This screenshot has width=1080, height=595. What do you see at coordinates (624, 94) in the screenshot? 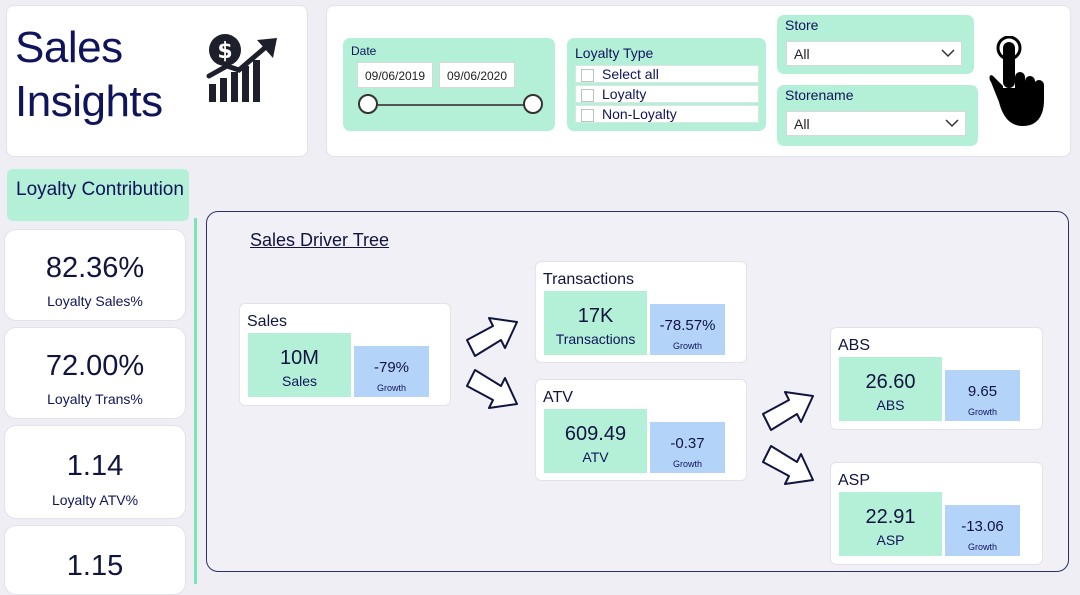
I see `loyalty-option-label: Loyalty` at bounding box center [624, 94].